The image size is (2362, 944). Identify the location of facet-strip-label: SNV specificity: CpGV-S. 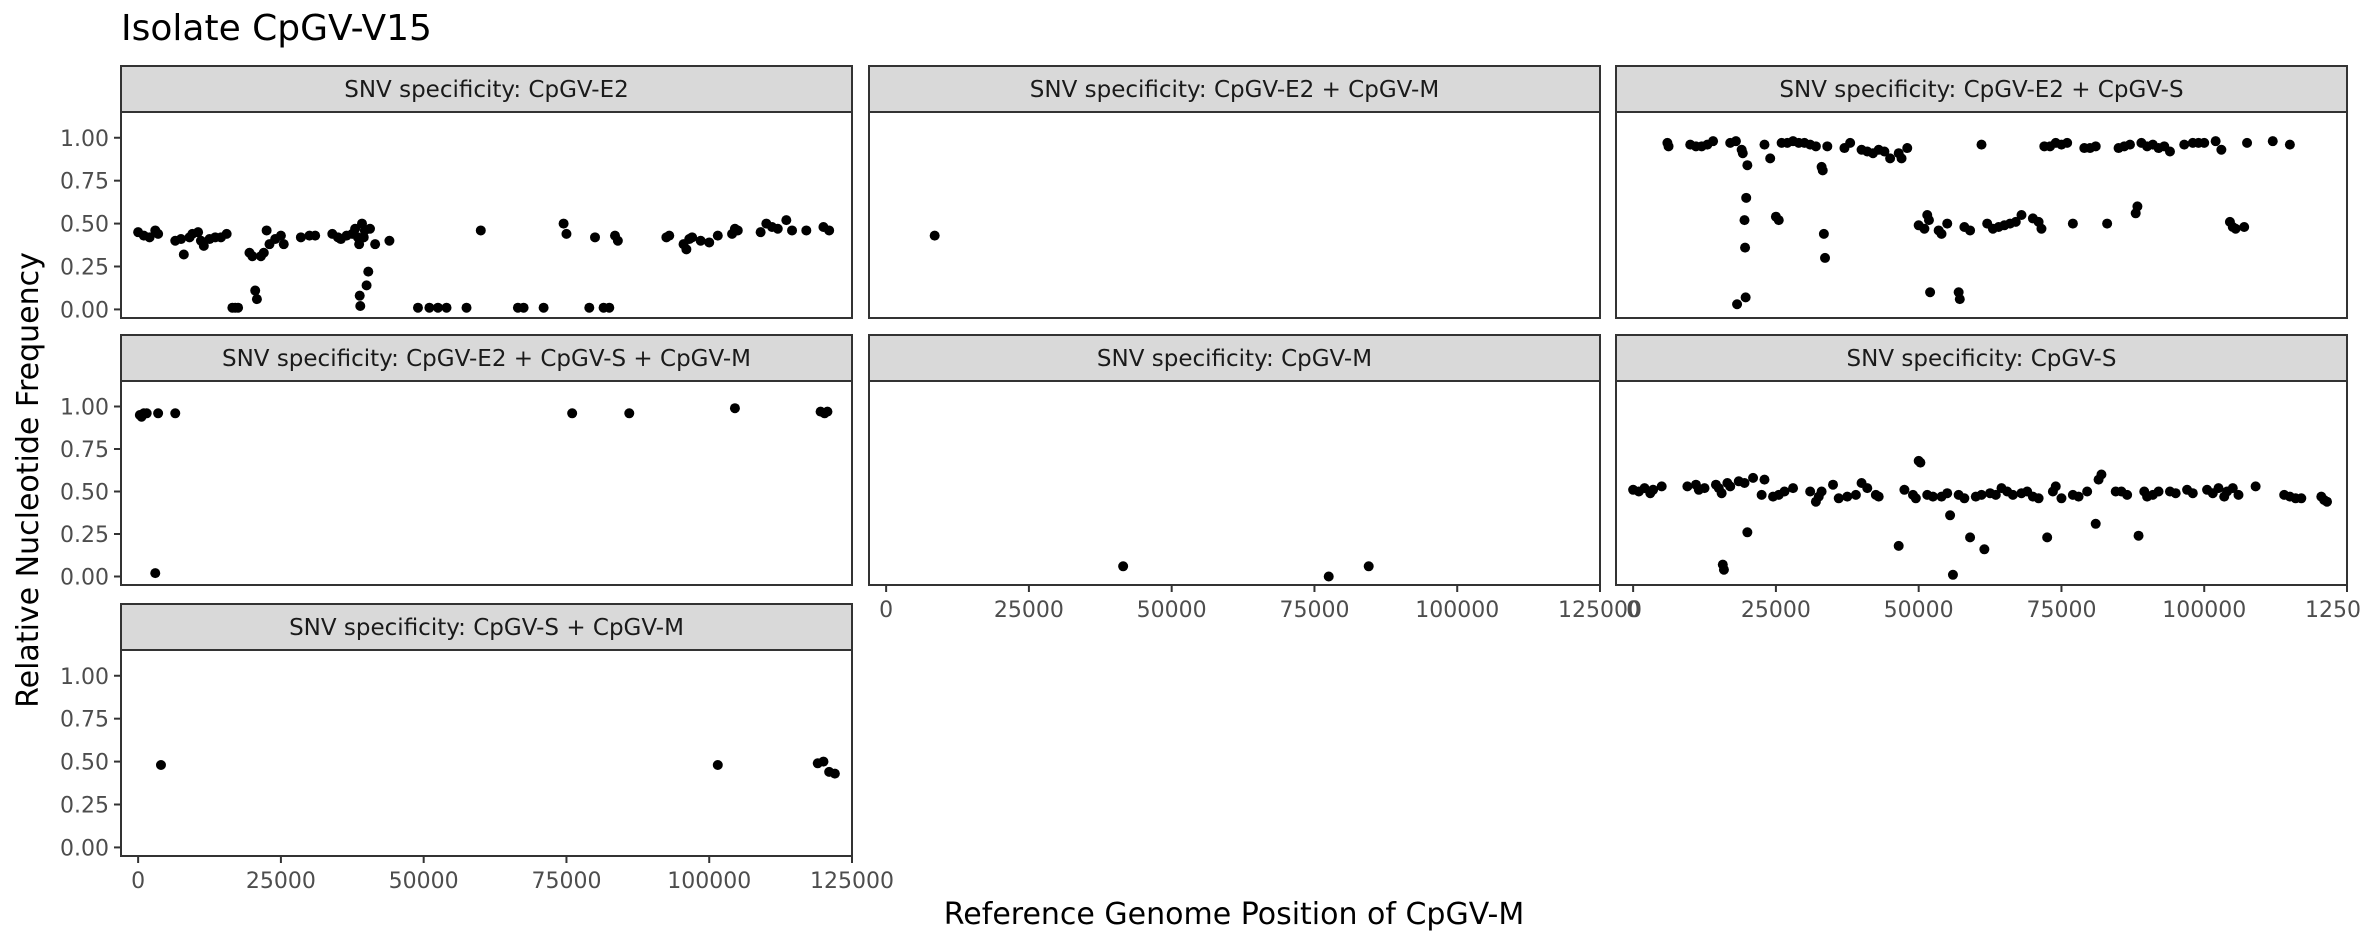
(1982, 359).